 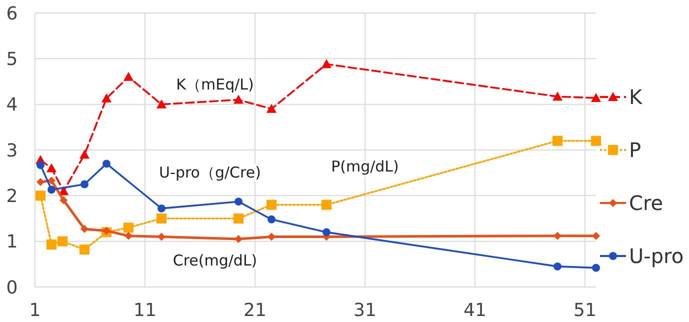 What do you see at coordinates (35, 310) in the screenshot?
I see `x-tick-label: 1` at bounding box center [35, 310].